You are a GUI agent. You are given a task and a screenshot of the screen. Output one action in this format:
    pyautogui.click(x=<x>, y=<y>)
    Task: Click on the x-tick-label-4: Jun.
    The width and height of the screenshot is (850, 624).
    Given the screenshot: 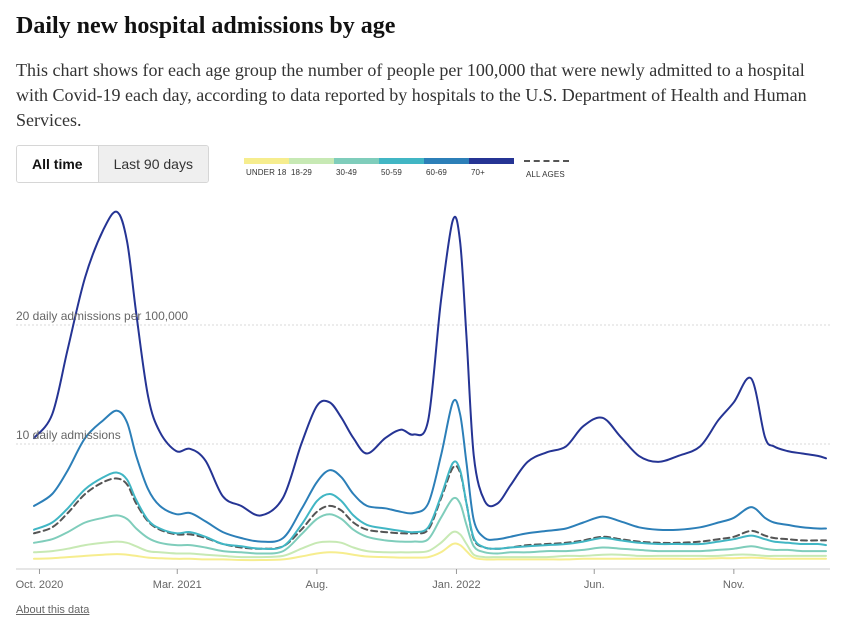 What is the action you would take?
    pyautogui.click(x=594, y=585)
    